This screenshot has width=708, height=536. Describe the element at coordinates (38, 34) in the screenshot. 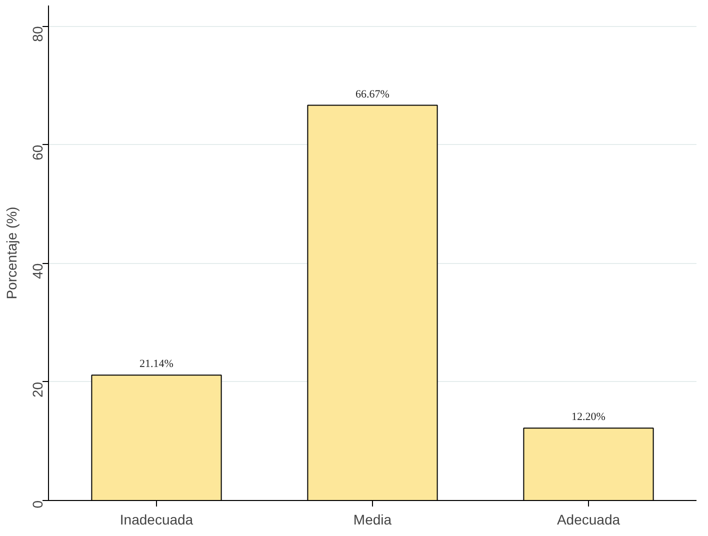

I see `y-tick-label: 80` at that location.